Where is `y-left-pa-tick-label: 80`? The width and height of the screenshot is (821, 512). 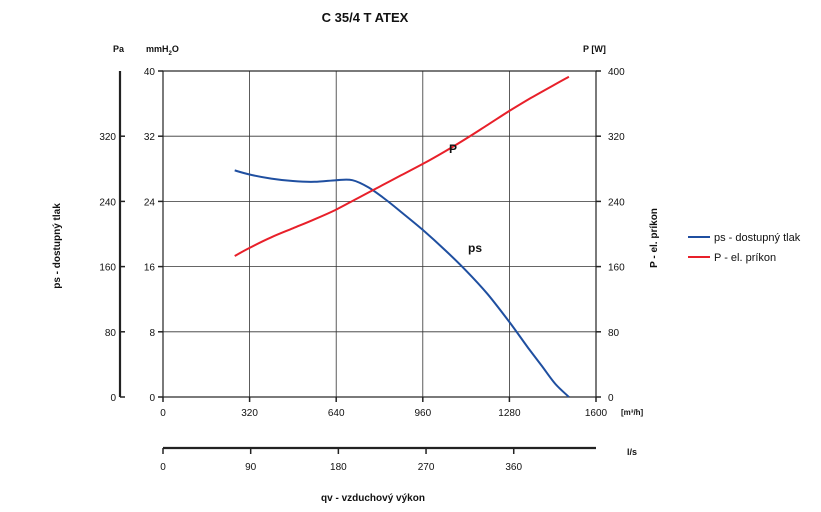 y-left-pa-tick-label: 80 is located at coordinates (111, 333).